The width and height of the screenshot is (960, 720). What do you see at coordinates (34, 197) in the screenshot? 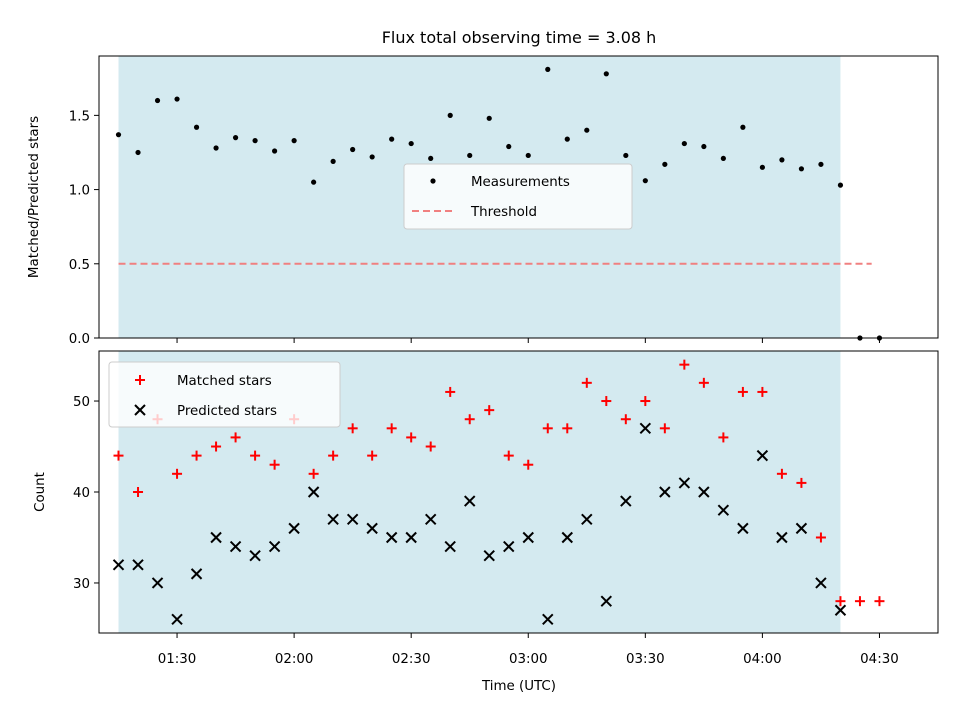
I see `top-ylabel: Matched/Predicted stars` at bounding box center [34, 197].